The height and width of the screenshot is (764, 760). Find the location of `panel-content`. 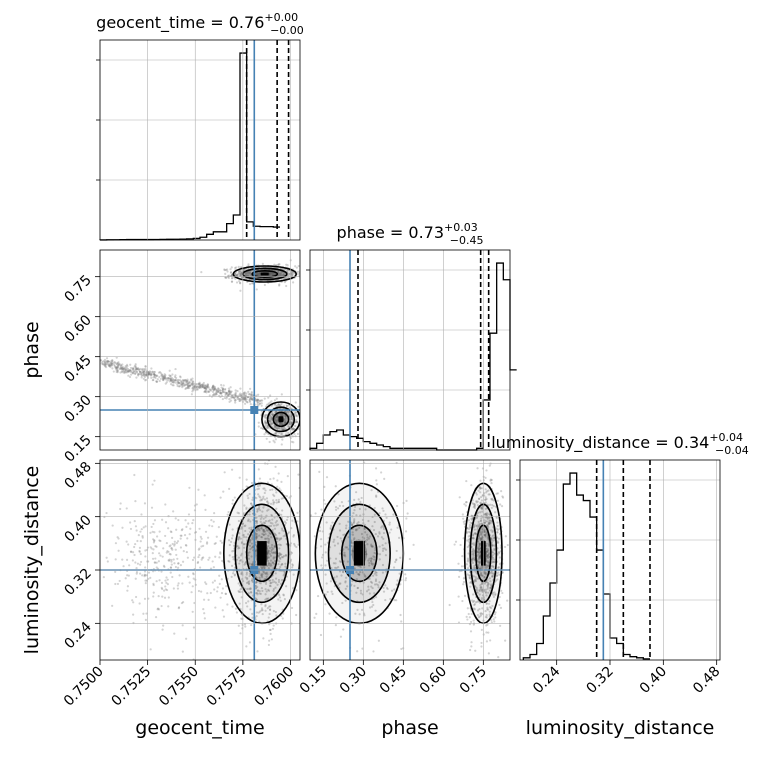

panel-content is located at coordinates (200, 350).